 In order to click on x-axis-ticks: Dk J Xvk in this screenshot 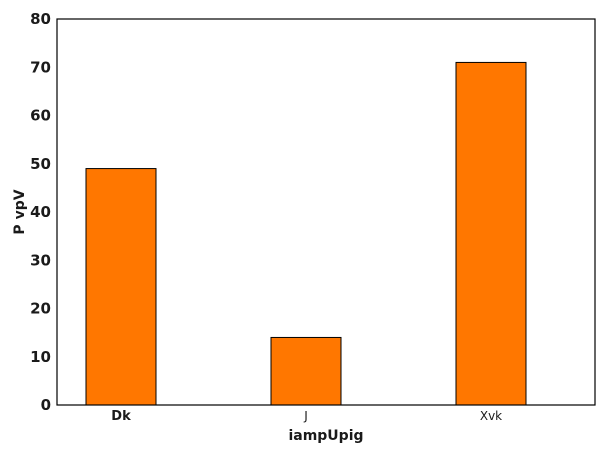, I will do `click(306, 416)`.